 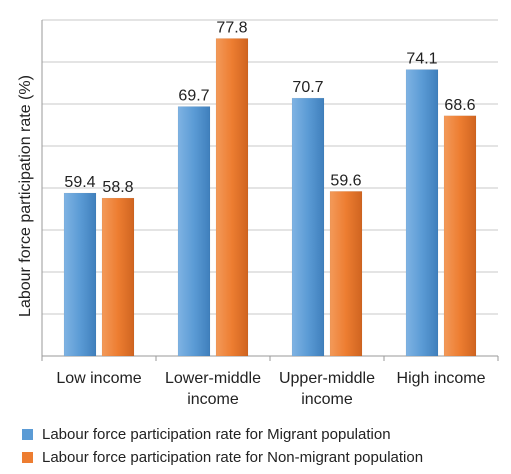 I want to click on data-label: 59.6, so click(x=345, y=180).